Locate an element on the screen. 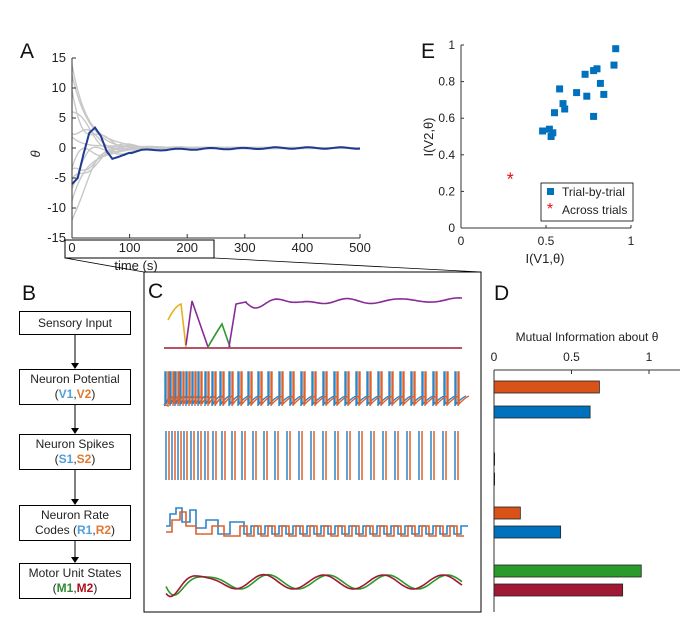 The height and width of the screenshot is (627, 694). flow-box-neuron-potential: Neuron Potential (V1,V2) is located at coordinates (75, 387).